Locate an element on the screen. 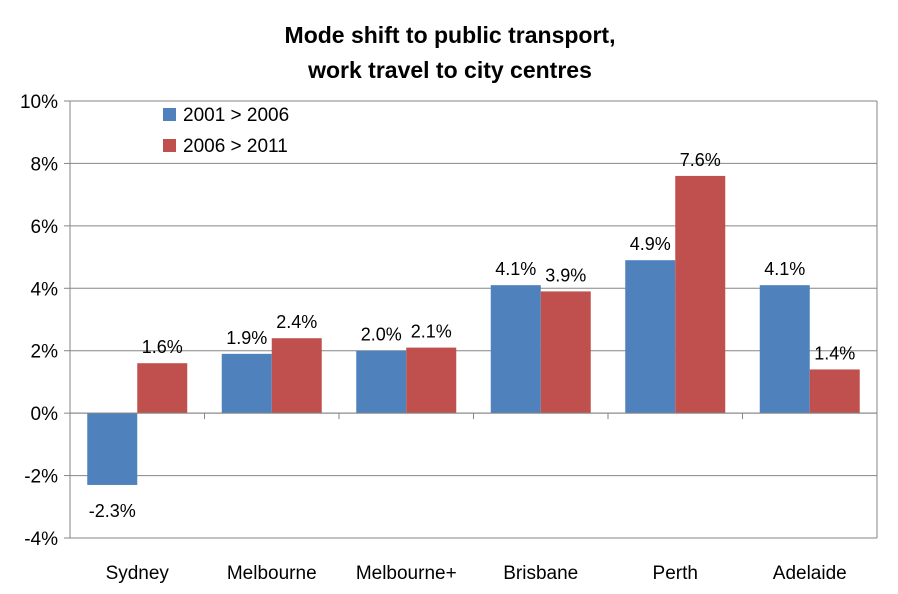 The image size is (898, 594). bar-2001-2006-Perth is located at coordinates (650, 337).